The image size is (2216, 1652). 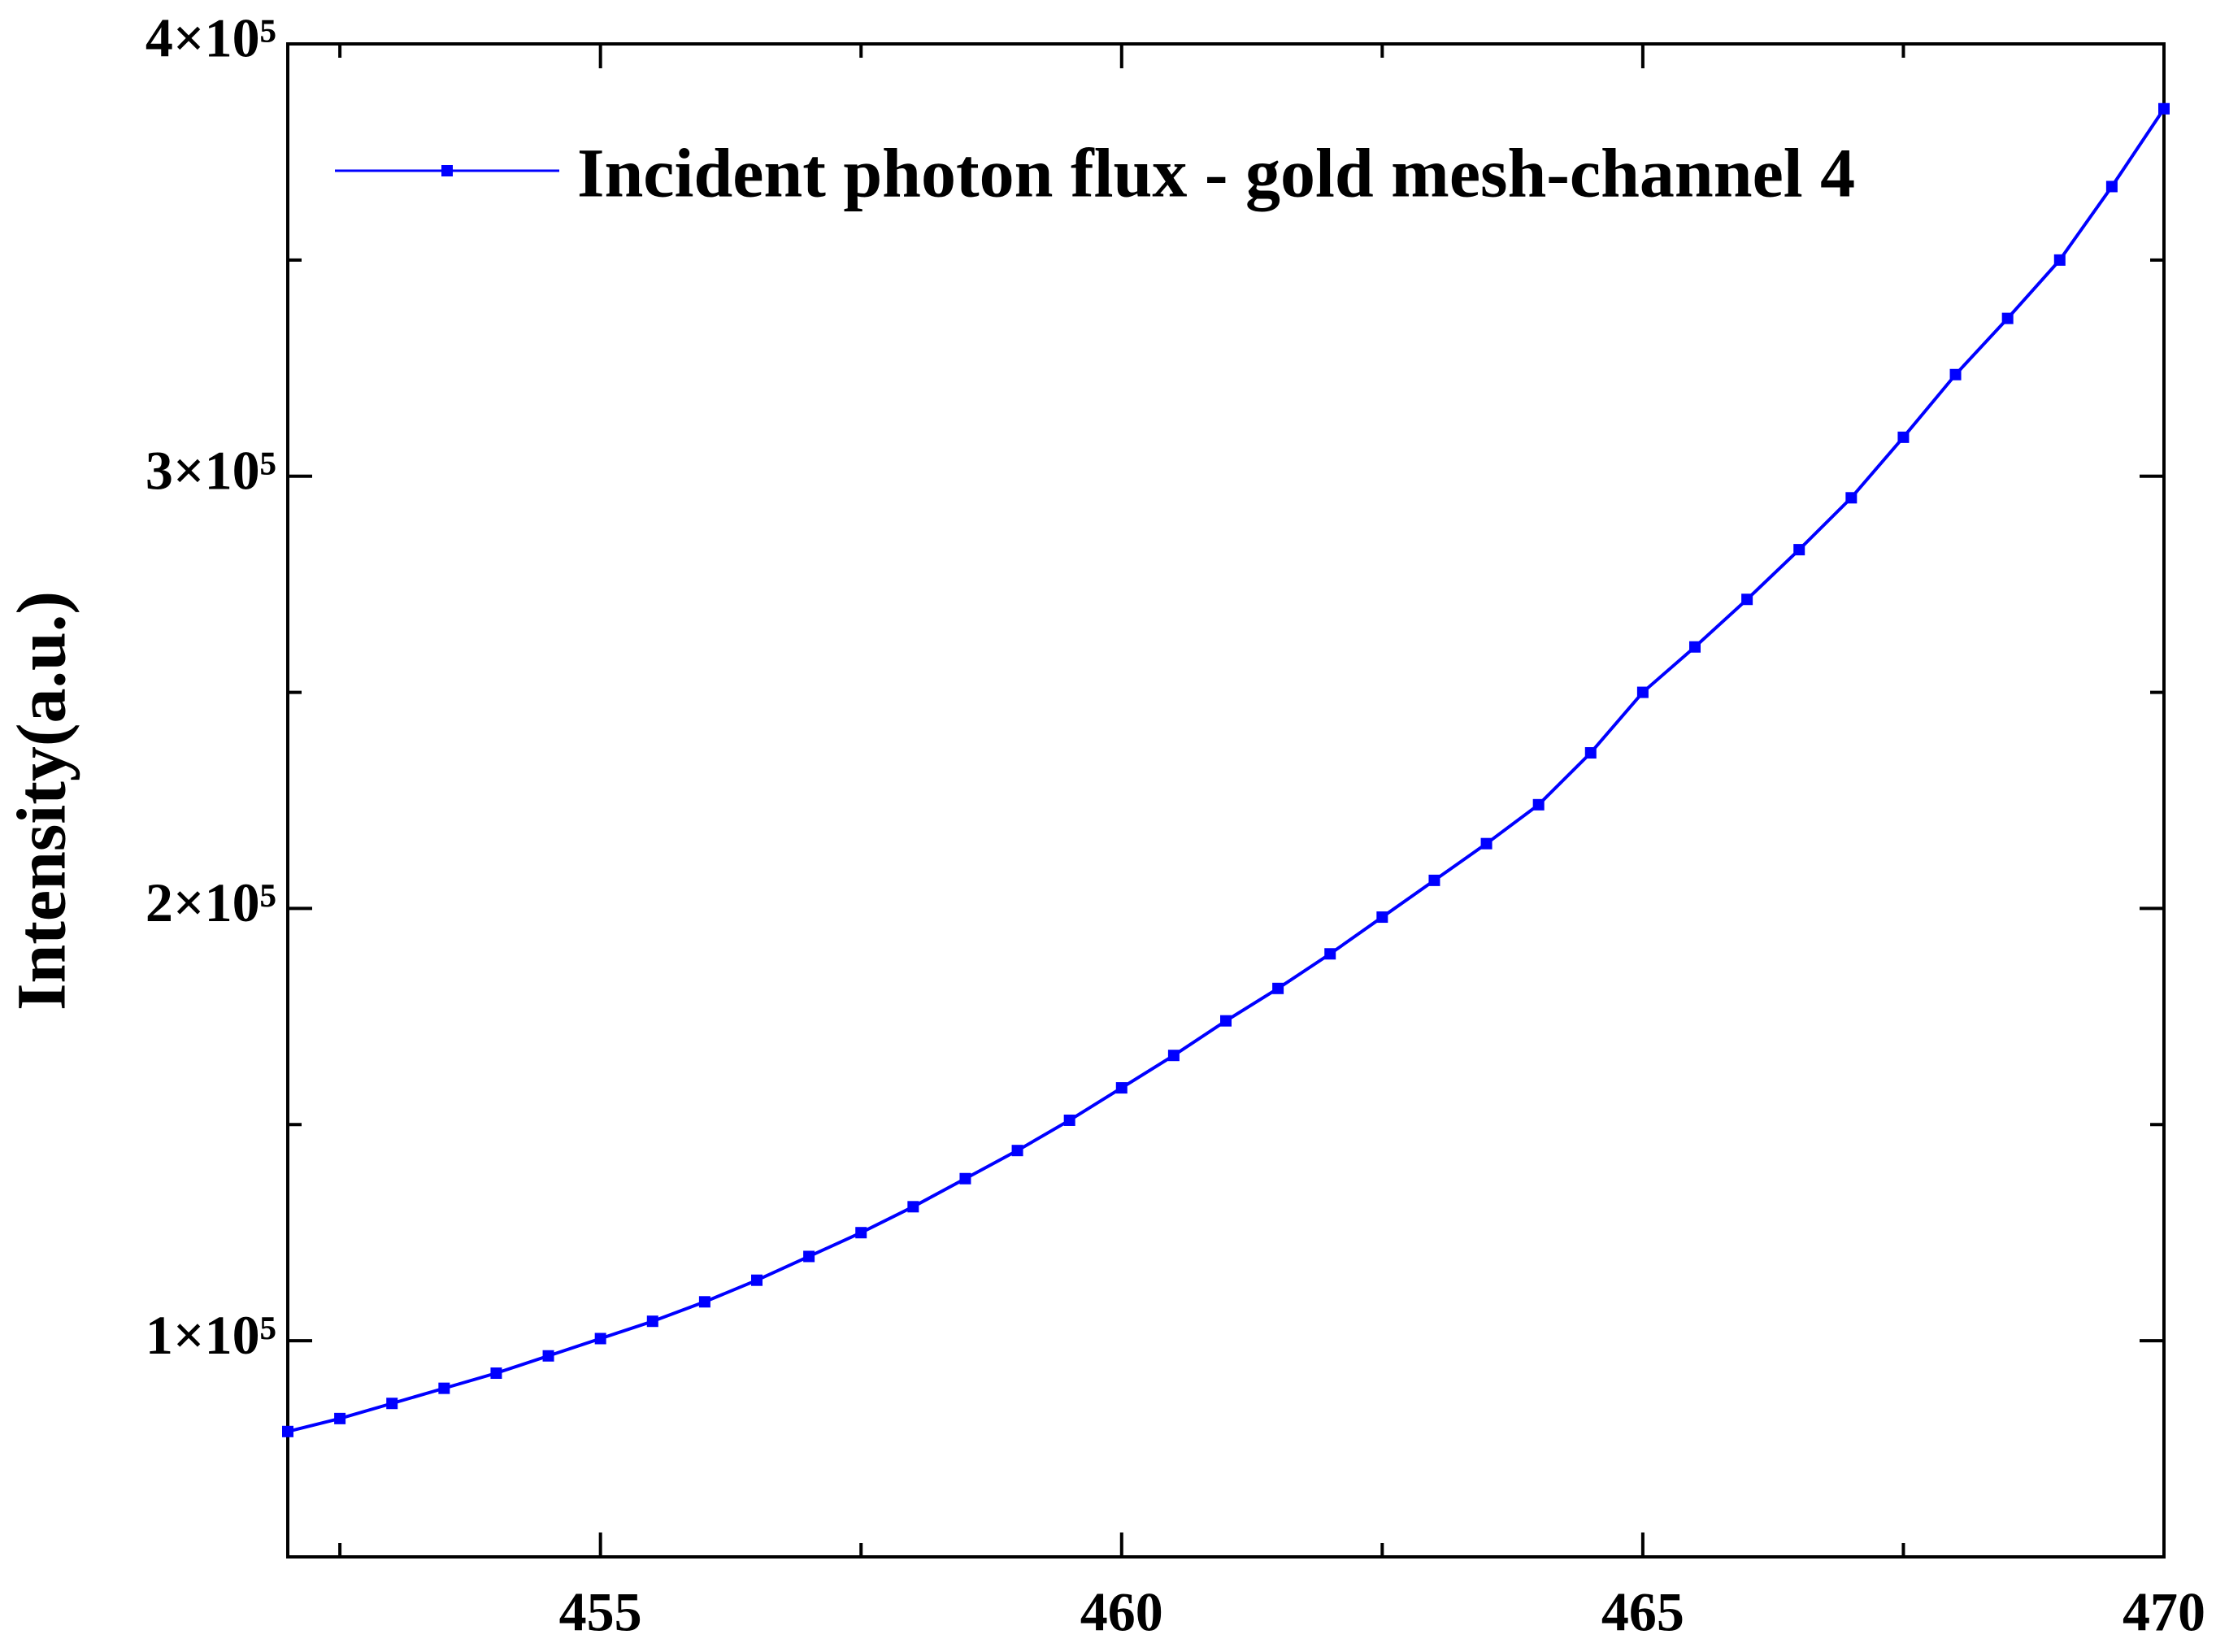 What do you see at coordinates (1642, 1612) in the screenshot?
I see `x-tick-label: 465` at bounding box center [1642, 1612].